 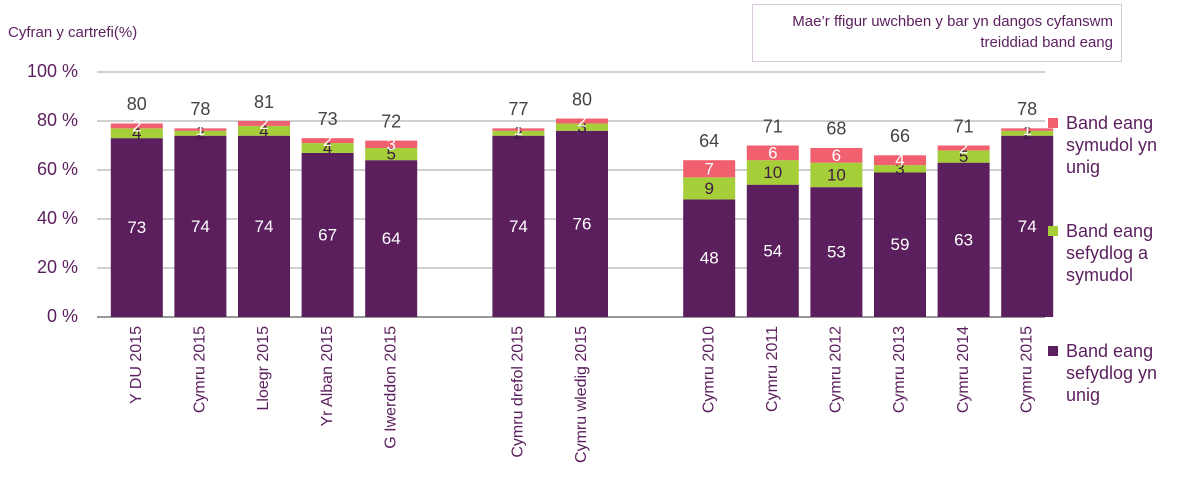 What do you see at coordinates (963, 369) in the screenshot?
I see `x-tick-label: Cymru 2014` at bounding box center [963, 369].